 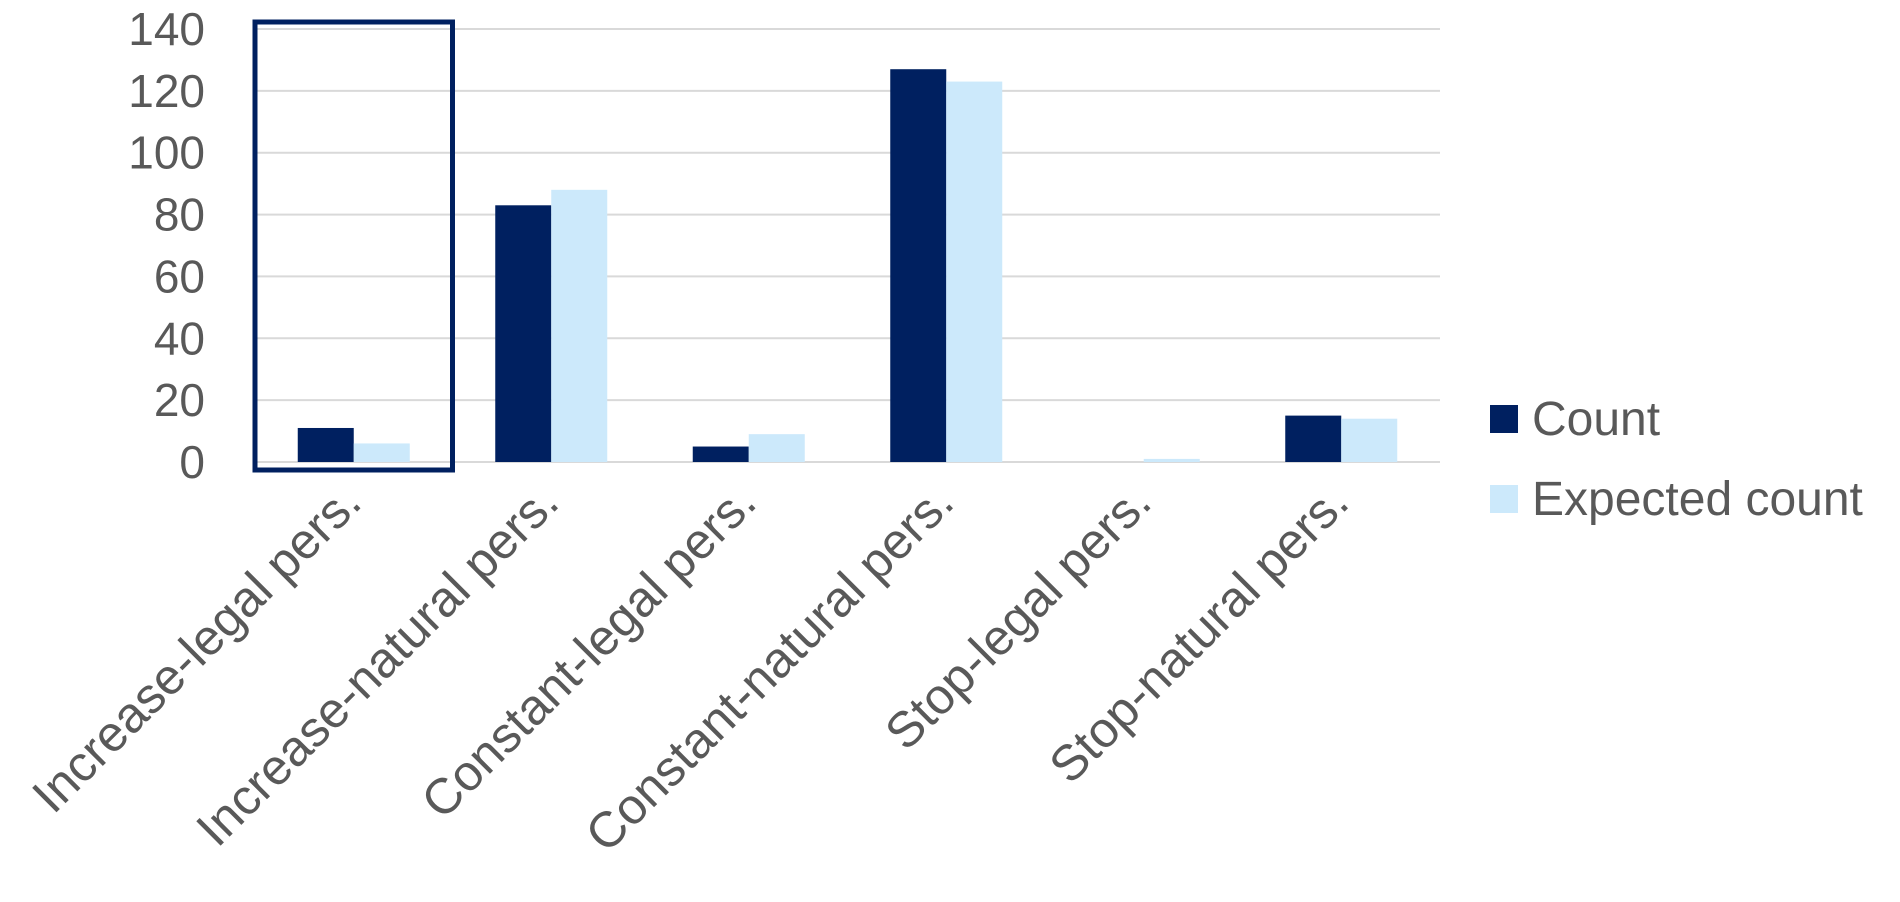 What do you see at coordinates (192, 462) in the screenshot?
I see `y-tick-label: 0` at bounding box center [192, 462].